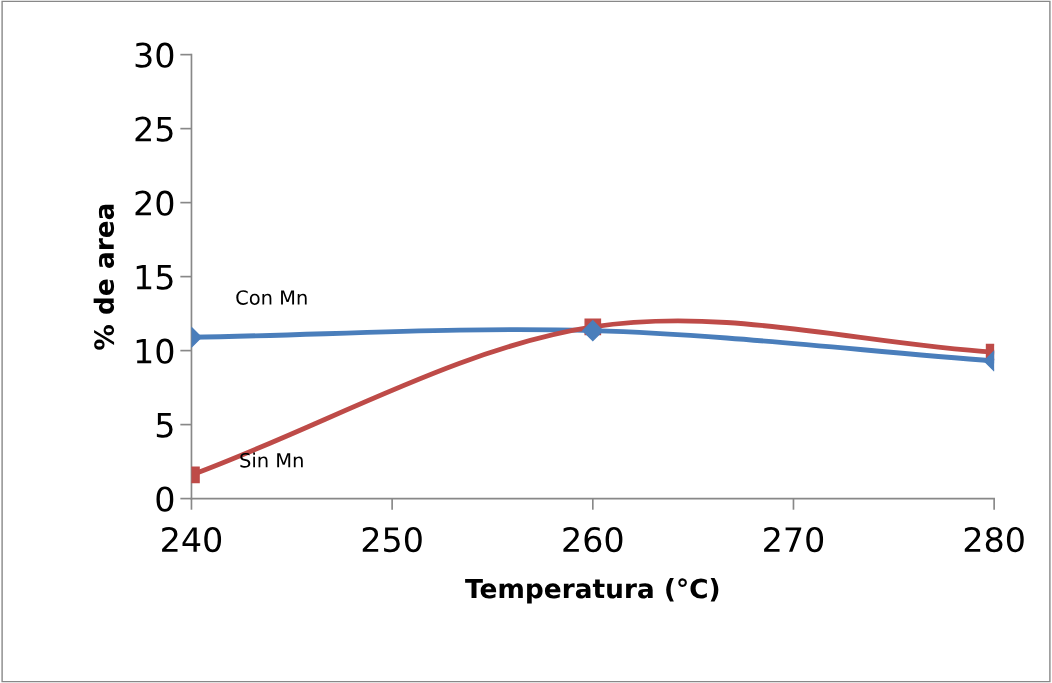 The width and height of the screenshot is (1052, 683). What do you see at coordinates (154, 55) in the screenshot?
I see `y-tick-label: 30` at bounding box center [154, 55].